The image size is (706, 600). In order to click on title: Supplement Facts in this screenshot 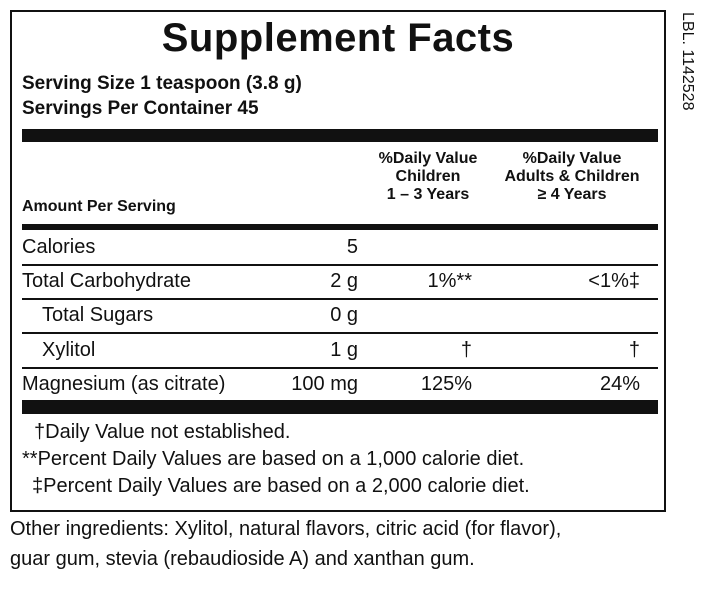, I will do `click(338, 38)`.